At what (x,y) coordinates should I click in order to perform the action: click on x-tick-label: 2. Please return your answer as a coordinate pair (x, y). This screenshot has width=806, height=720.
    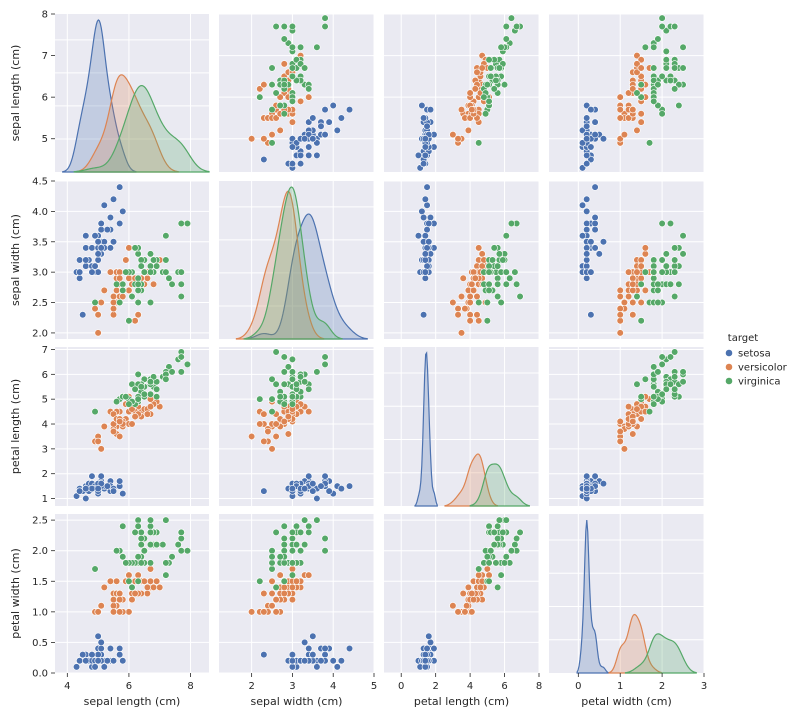
    Looking at the image, I should click on (251, 686).